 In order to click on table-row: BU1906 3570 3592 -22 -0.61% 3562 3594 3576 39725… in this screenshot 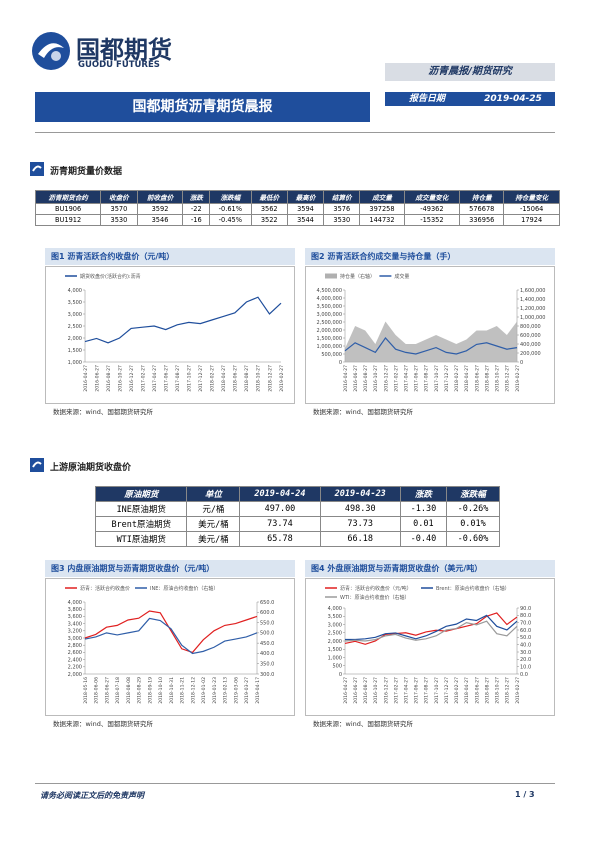, I will do `click(297, 209)`.